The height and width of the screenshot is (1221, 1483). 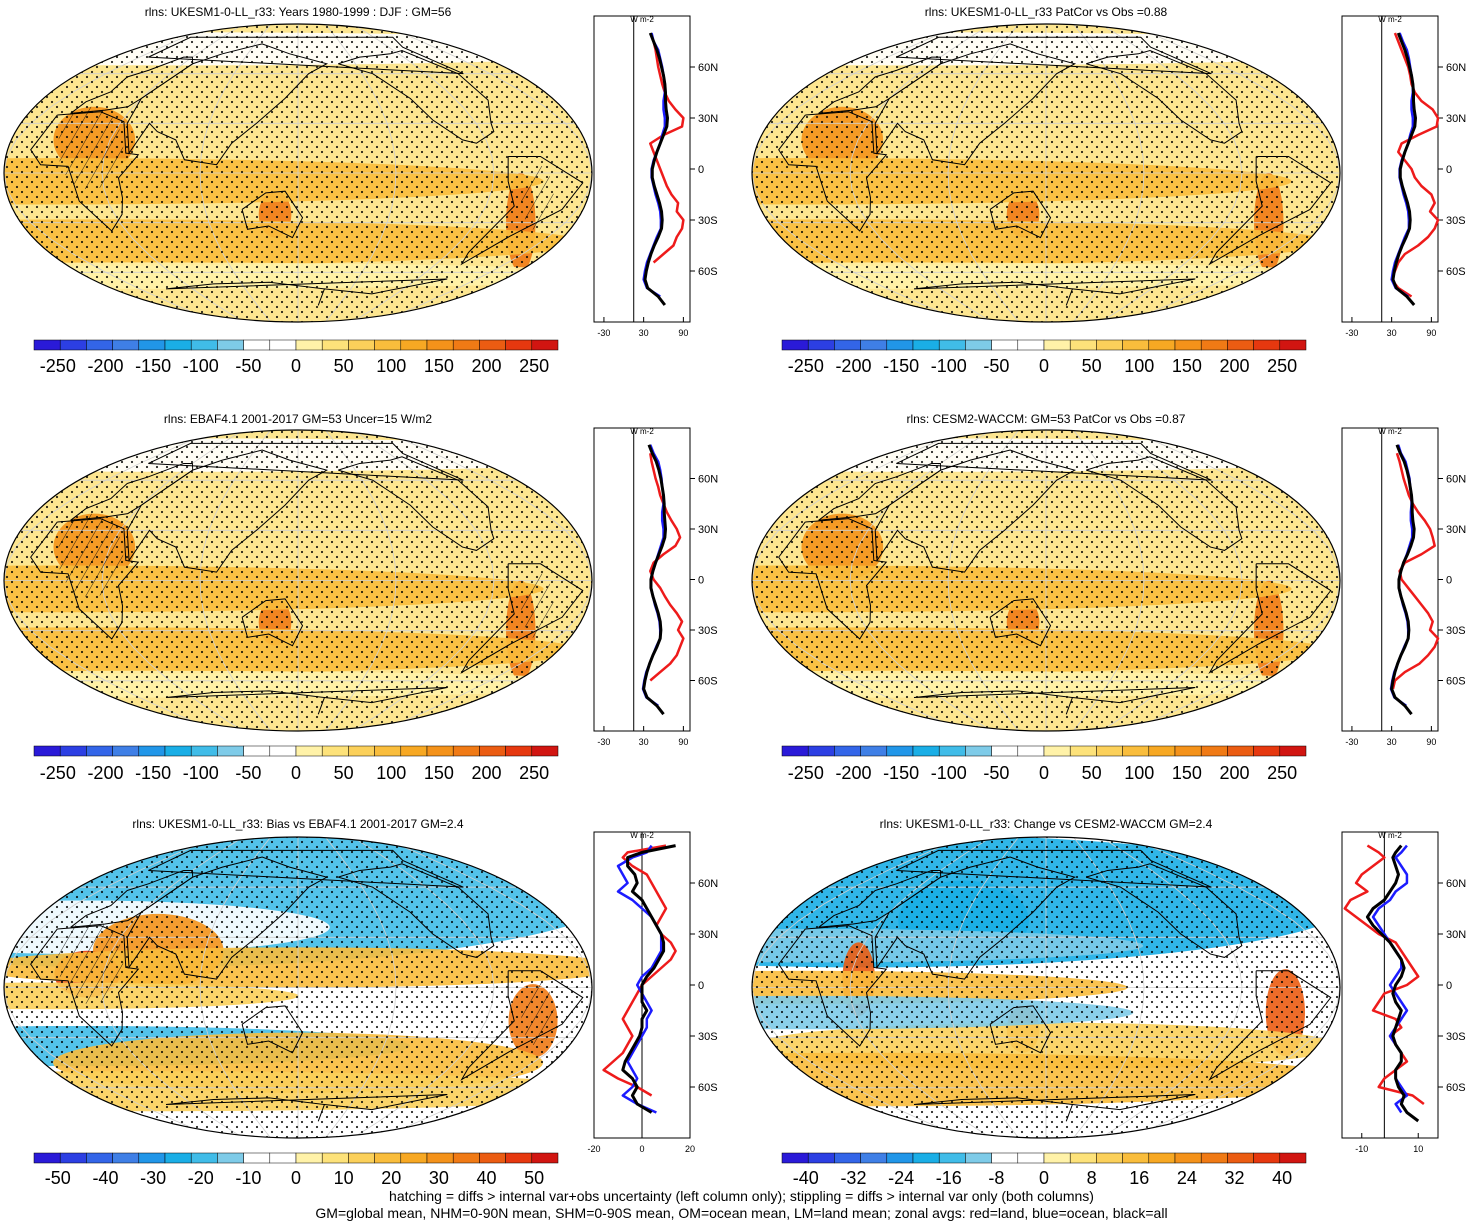 I want to click on profile-x-label: -10, so click(x=1361, y=1149).